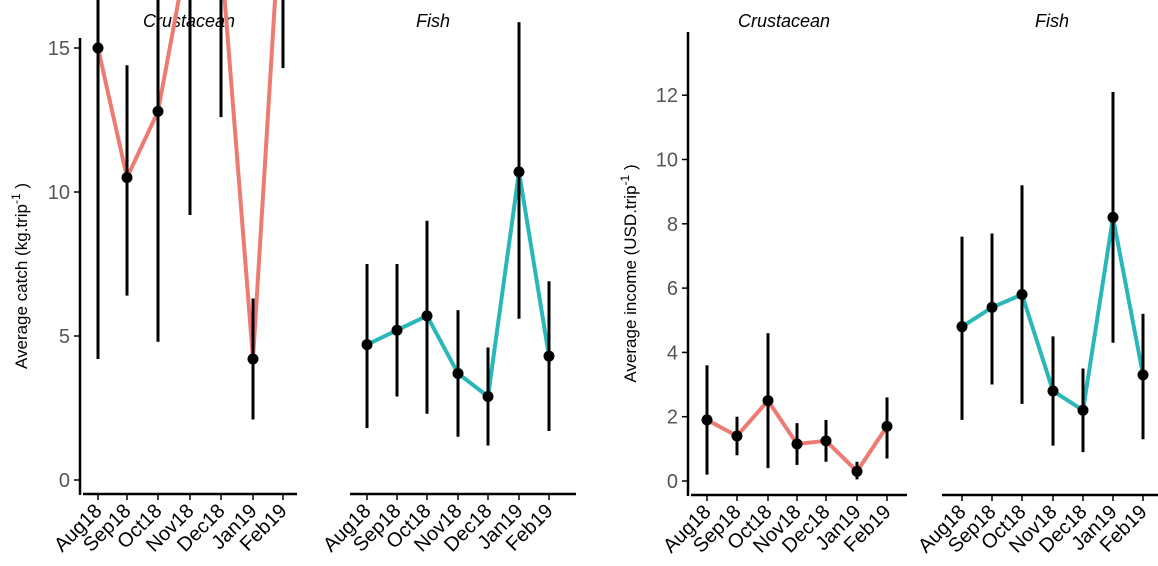 The width and height of the screenshot is (1158, 566). I want to click on facet-title: Crustacean, so click(784, 21).